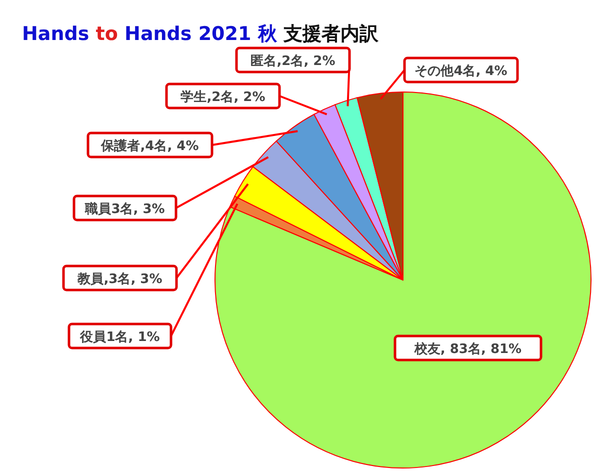 The height and width of the screenshot is (476, 598). What do you see at coordinates (98, 209) in the screenshot?
I see `slice-label: 職員` at bounding box center [98, 209].